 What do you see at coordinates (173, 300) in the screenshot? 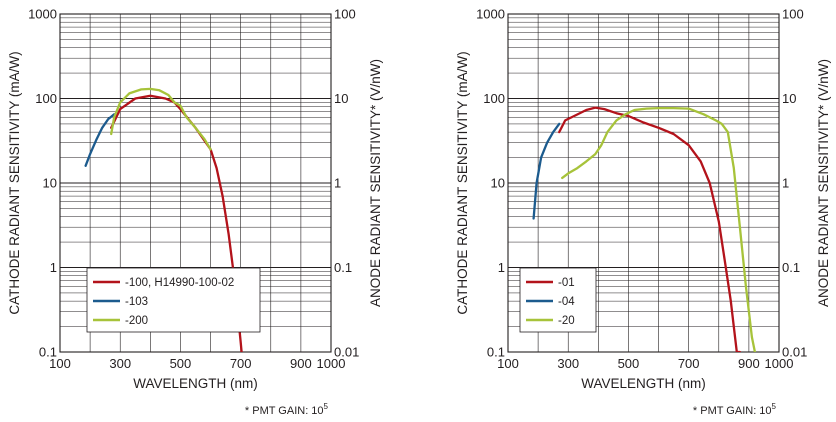
I see `legend: -100, H14990-100-02 -103 -200` at bounding box center [173, 300].